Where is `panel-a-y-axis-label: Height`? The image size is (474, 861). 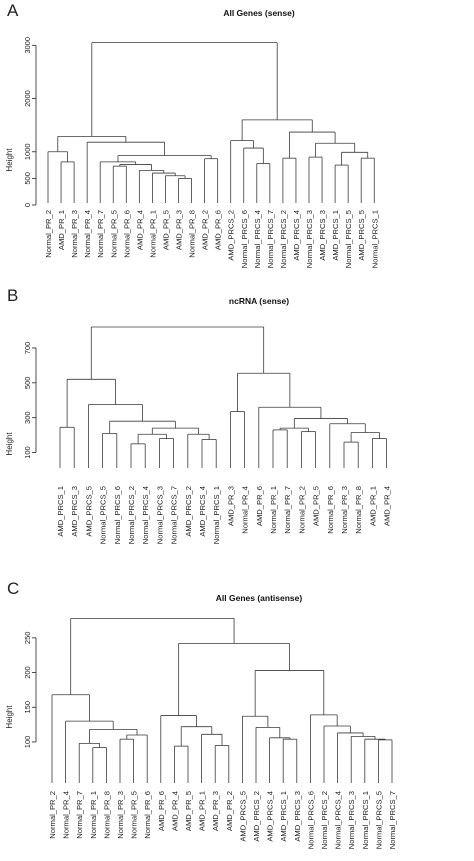 panel-a-y-axis-label: Height is located at coordinates (9, 160).